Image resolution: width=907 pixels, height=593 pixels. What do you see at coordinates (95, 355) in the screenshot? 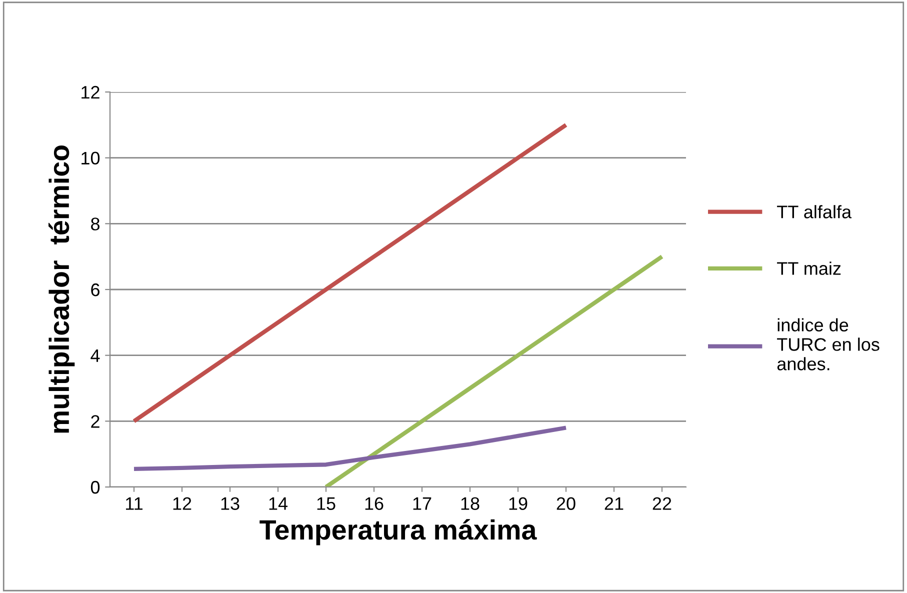
I see `y-tick-label: 4` at bounding box center [95, 355].